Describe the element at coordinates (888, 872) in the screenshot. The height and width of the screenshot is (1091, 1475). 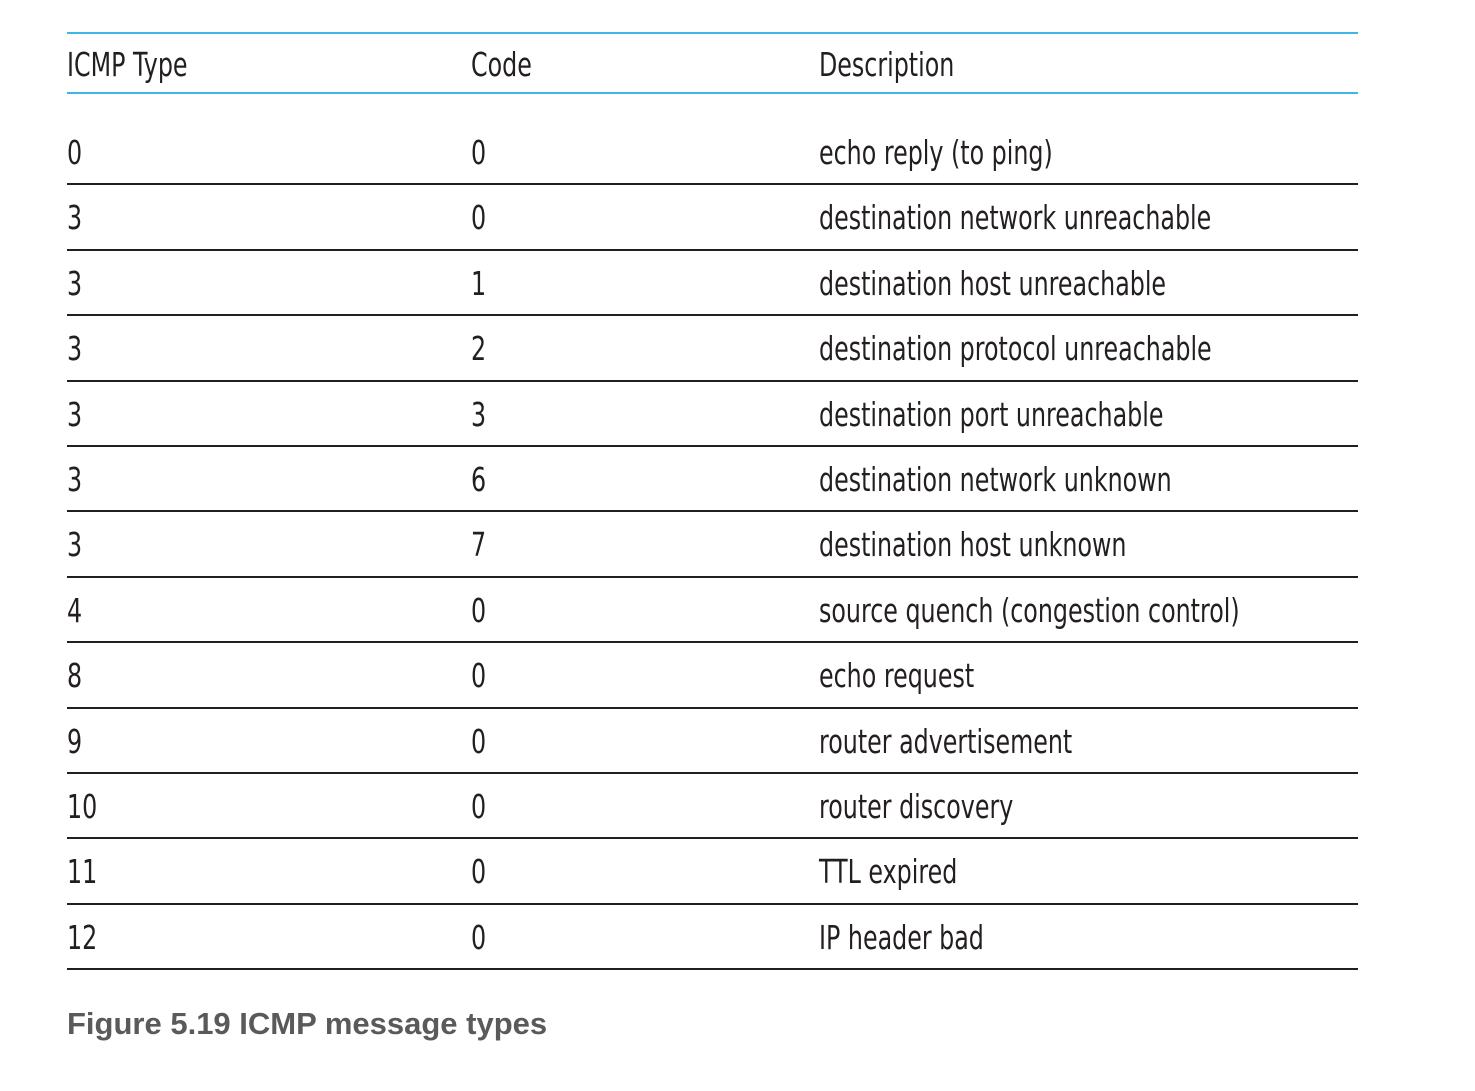
I see `cell-description: TTL expired` at that location.